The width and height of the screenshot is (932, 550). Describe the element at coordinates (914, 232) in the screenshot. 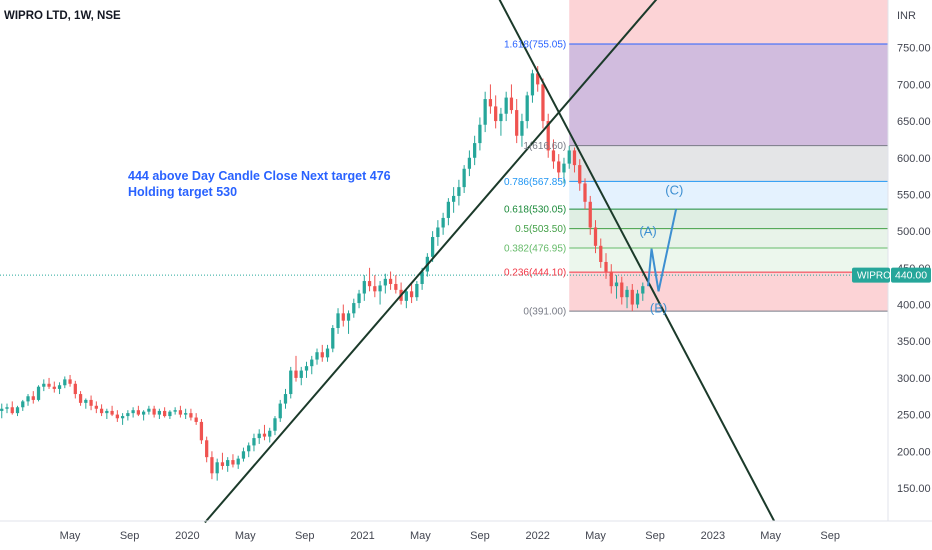

I see `y-tick-label: 500.00` at that location.